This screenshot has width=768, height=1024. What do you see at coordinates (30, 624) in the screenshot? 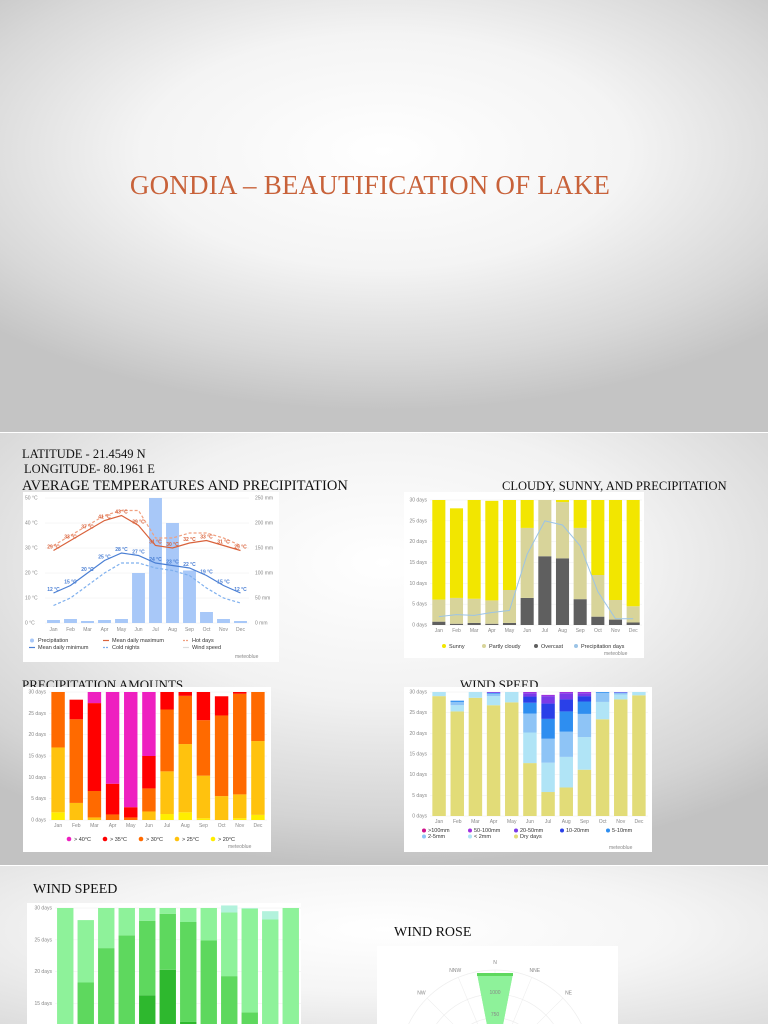
I see `svg-text: 0 °C` at bounding box center [30, 624].